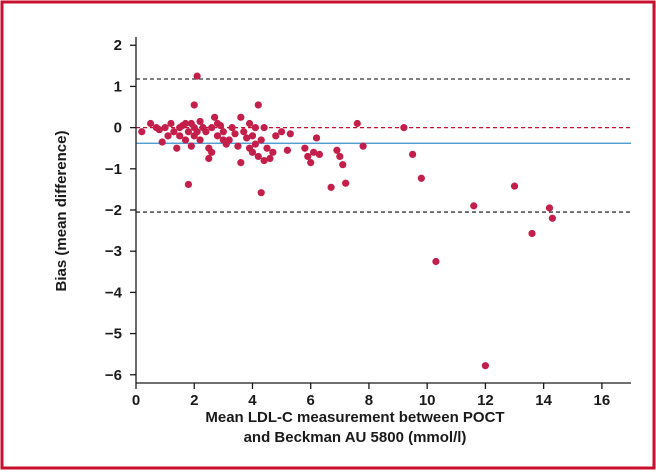 The height and width of the screenshot is (475, 656). I want to click on y-tick-label: −1, so click(113, 169).